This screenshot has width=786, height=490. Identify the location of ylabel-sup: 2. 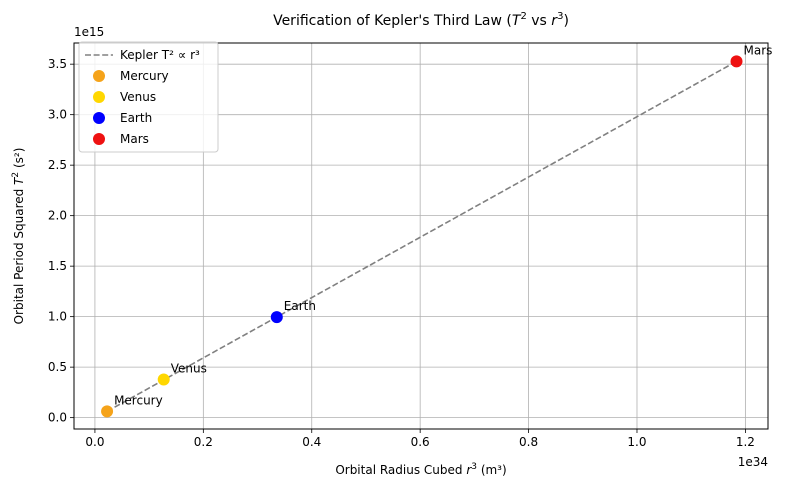
(16, 175).